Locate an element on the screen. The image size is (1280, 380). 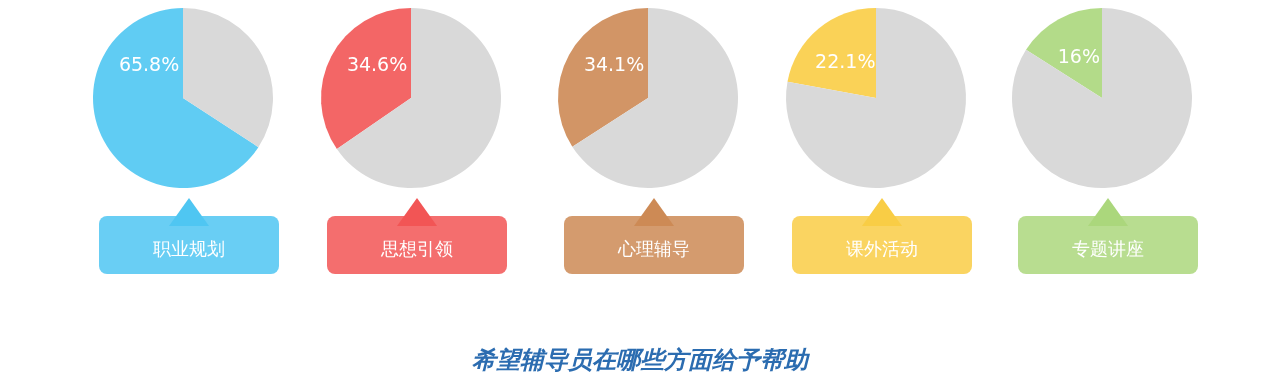
legend-label: 职业规划 is located at coordinates (189, 248).